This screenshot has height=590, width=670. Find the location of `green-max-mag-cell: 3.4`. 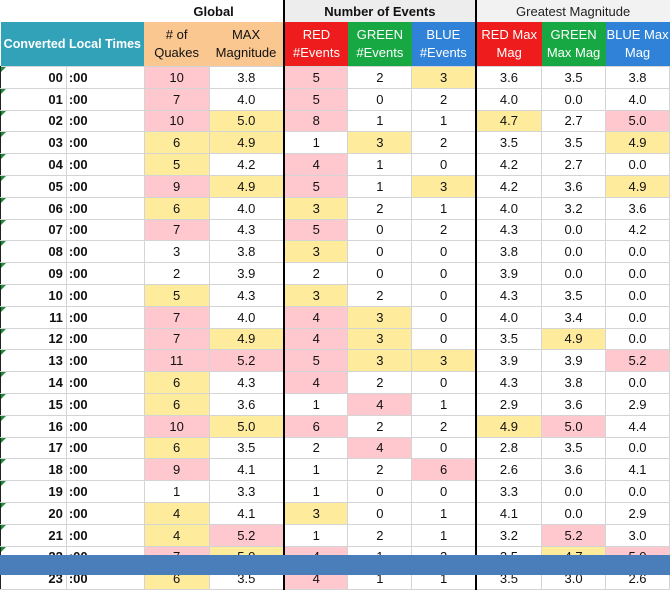

green-max-mag-cell: 3.4 is located at coordinates (574, 317).